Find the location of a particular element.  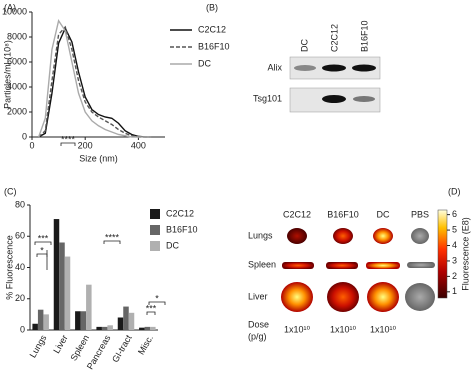

panel-label: (A) is located at coordinates (10, 7).